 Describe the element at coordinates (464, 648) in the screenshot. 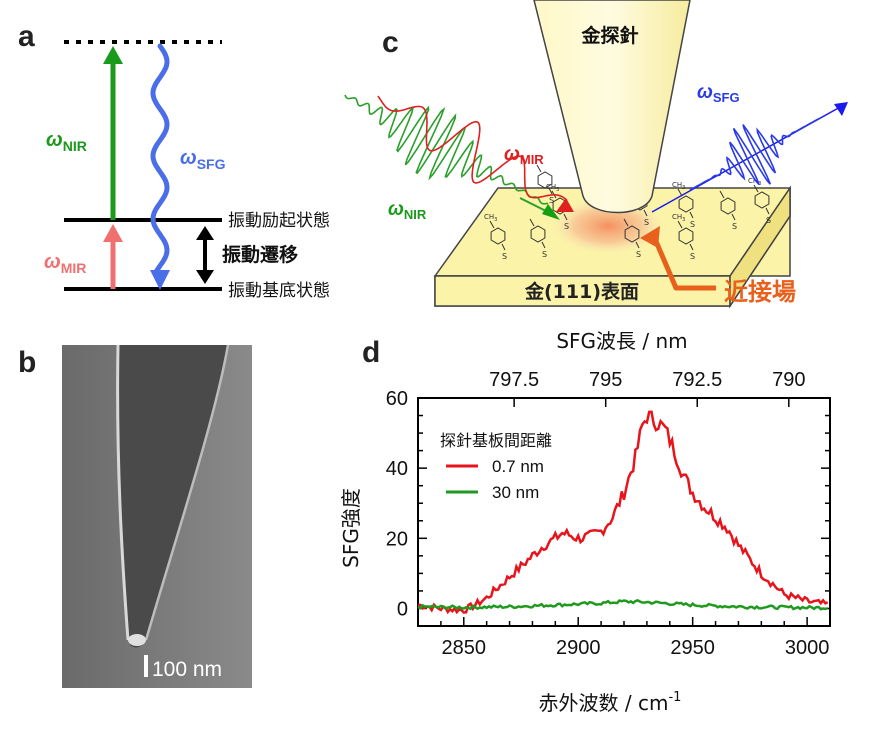

I see `x-tick-label: 2850` at that location.